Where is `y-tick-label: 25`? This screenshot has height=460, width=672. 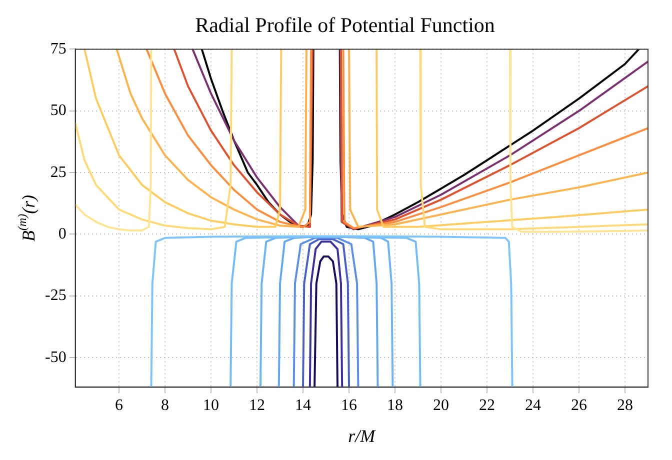 y-tick-label: 25 is located at coordinates (58, 172).